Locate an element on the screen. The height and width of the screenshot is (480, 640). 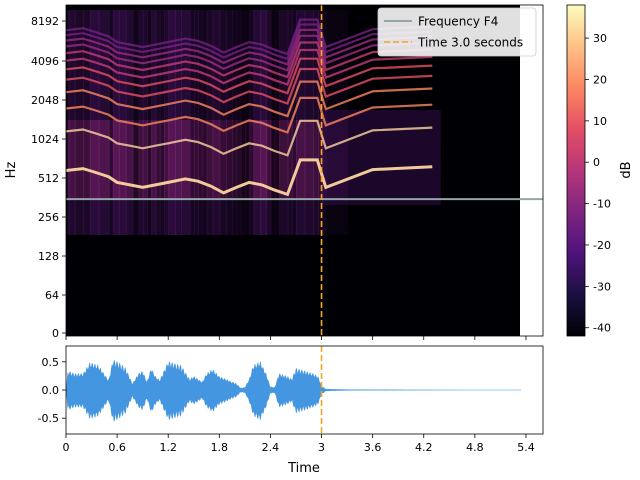
y-tick-label: 1024 is located at coordinates (45, 139).